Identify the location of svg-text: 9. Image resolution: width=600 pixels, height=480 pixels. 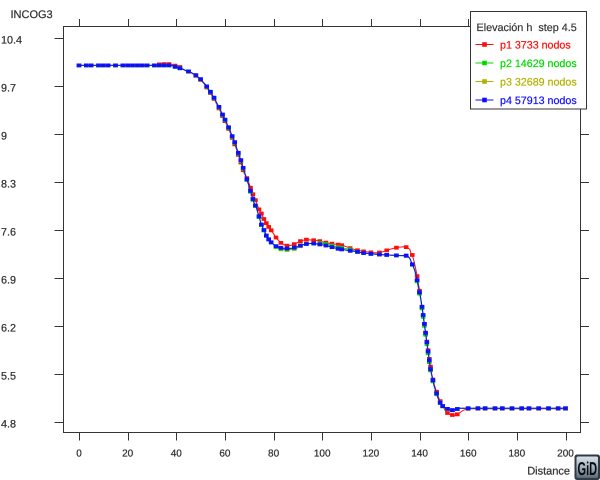
(4, 136).